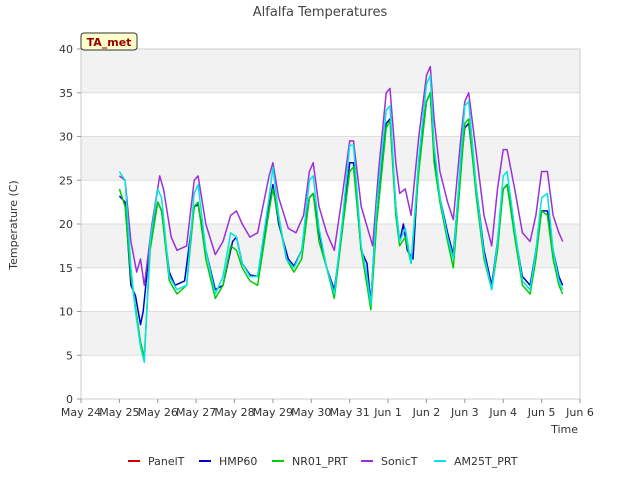 The height and width of the screenshot is (484, 640). Describe the element at coordinates (158, 412) in the screenshot. I see `x-tick-label: May 26` at that location.